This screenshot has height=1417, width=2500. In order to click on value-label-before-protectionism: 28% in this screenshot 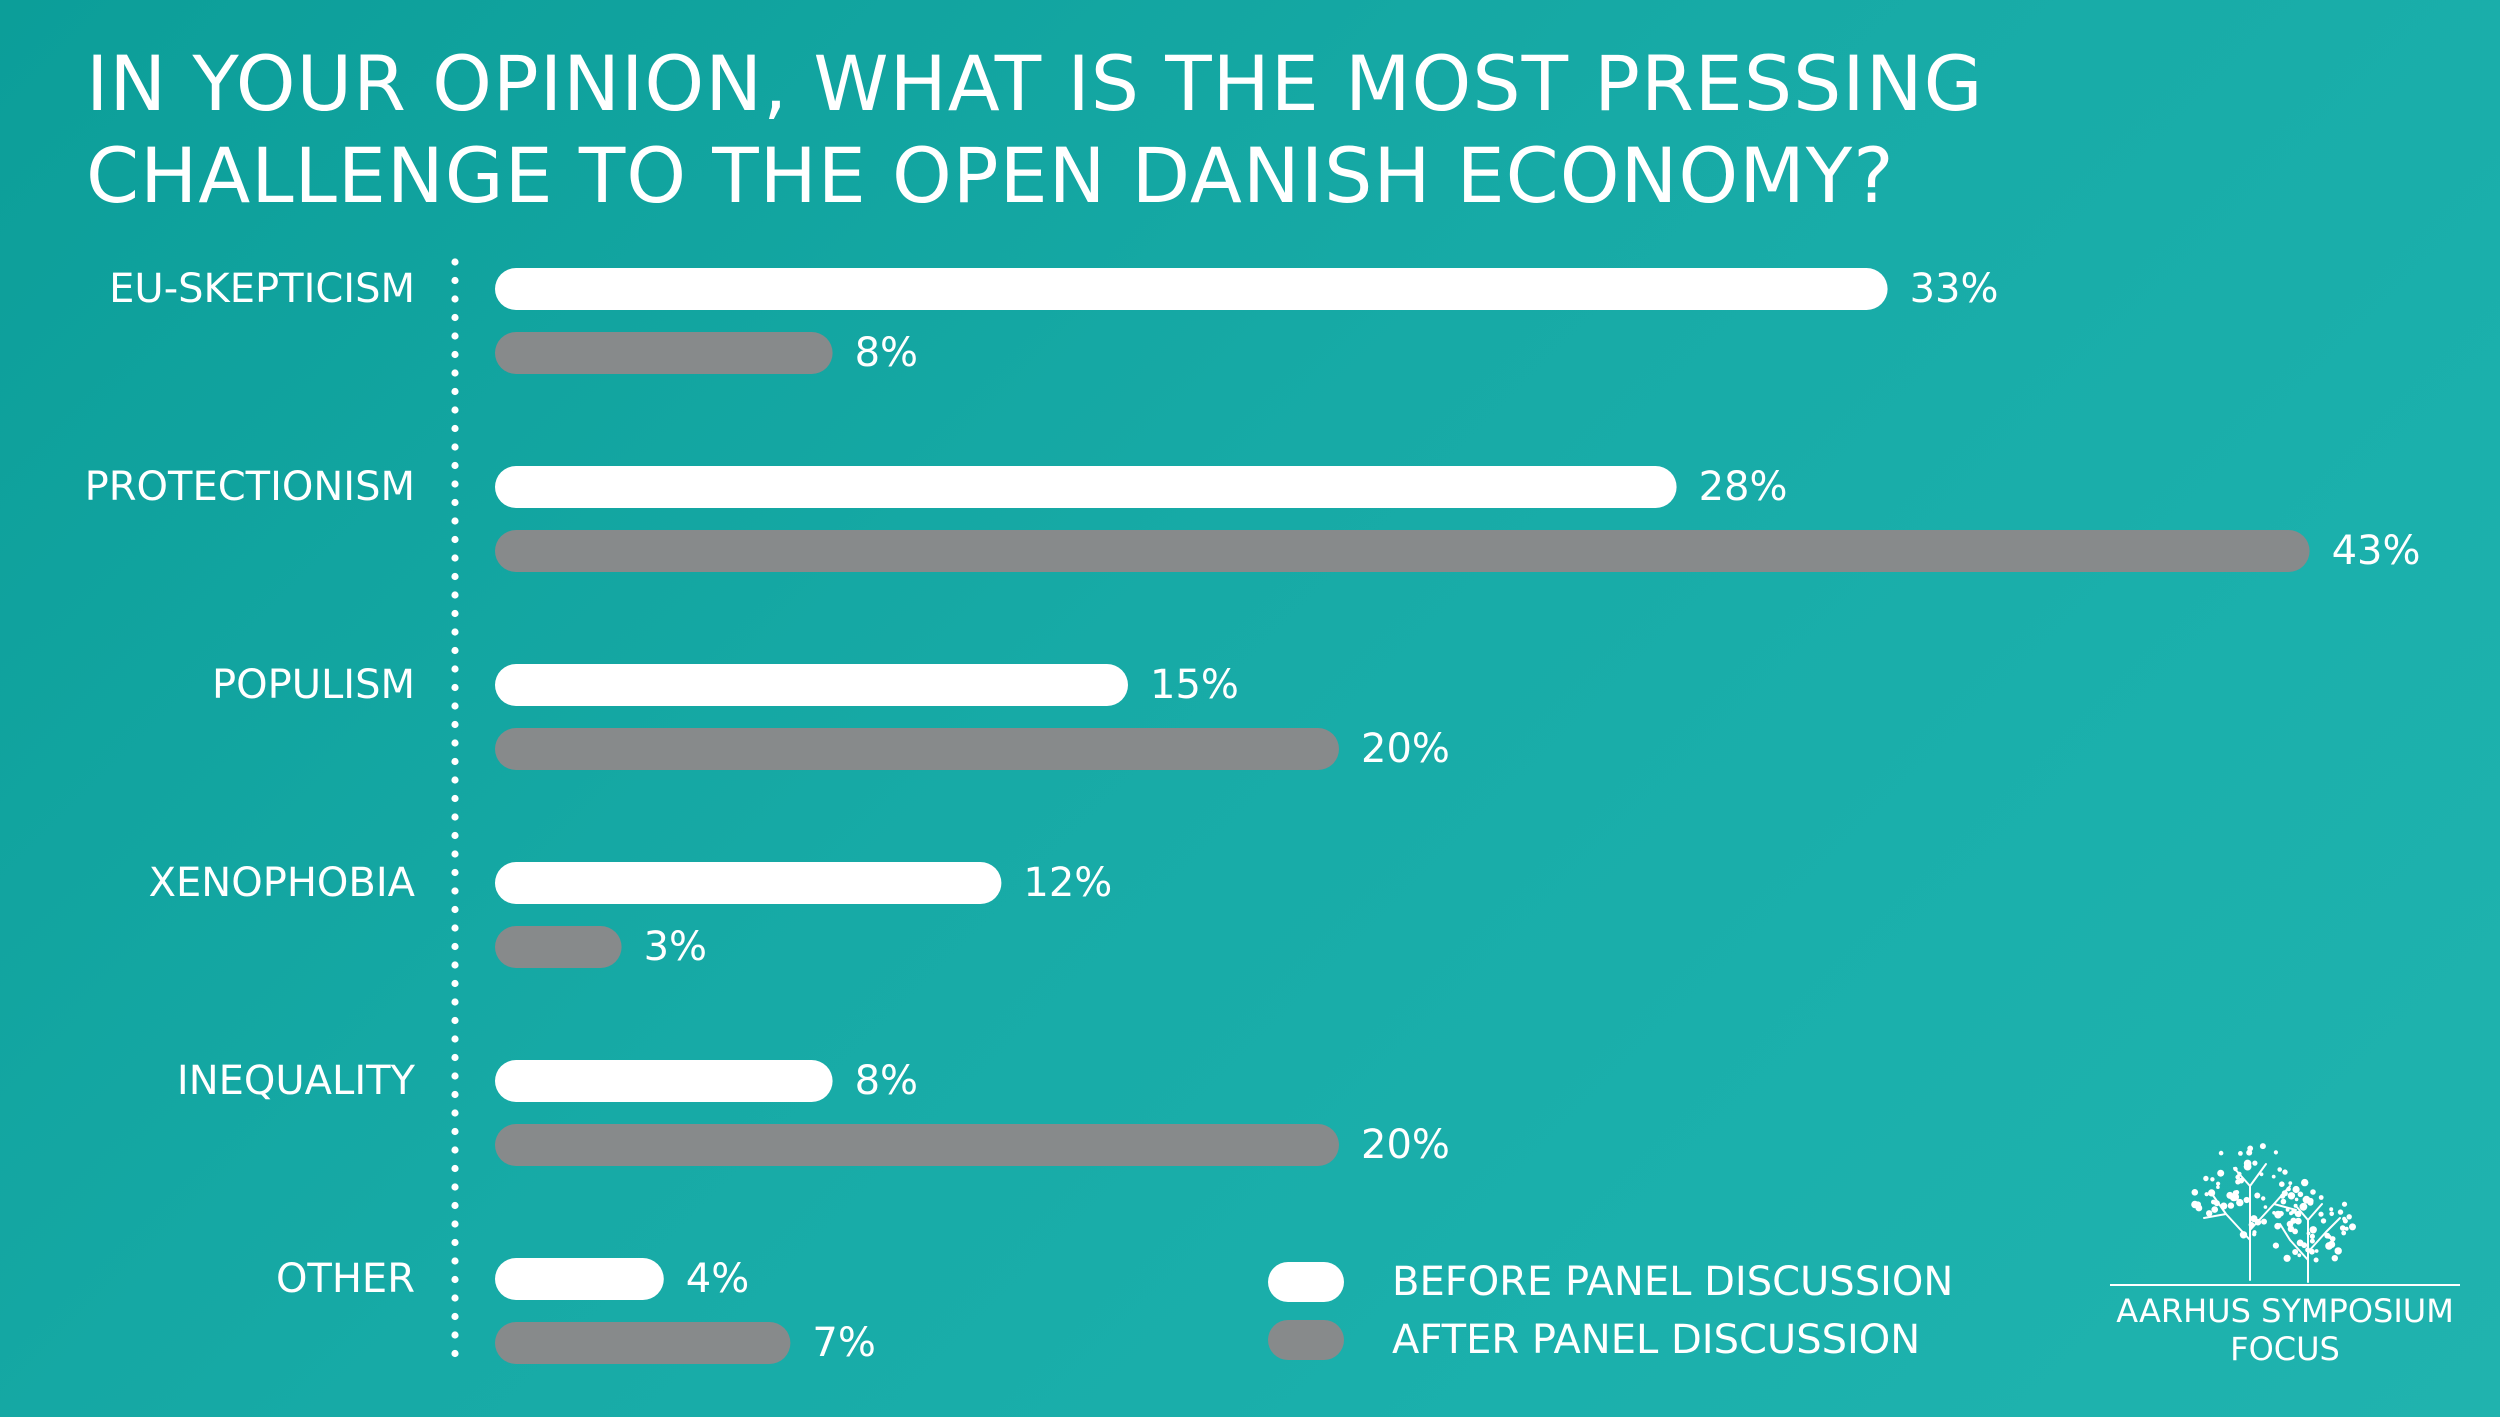, I will do `click(1743, 487)`.